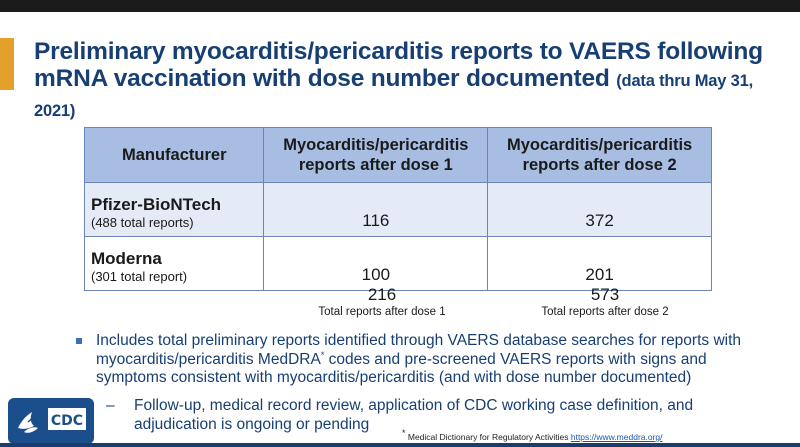  Describe the element at coordinates (393, 96) in the screenshot. I see `title-date-range: (data thru May 31, 2021)` at that location.